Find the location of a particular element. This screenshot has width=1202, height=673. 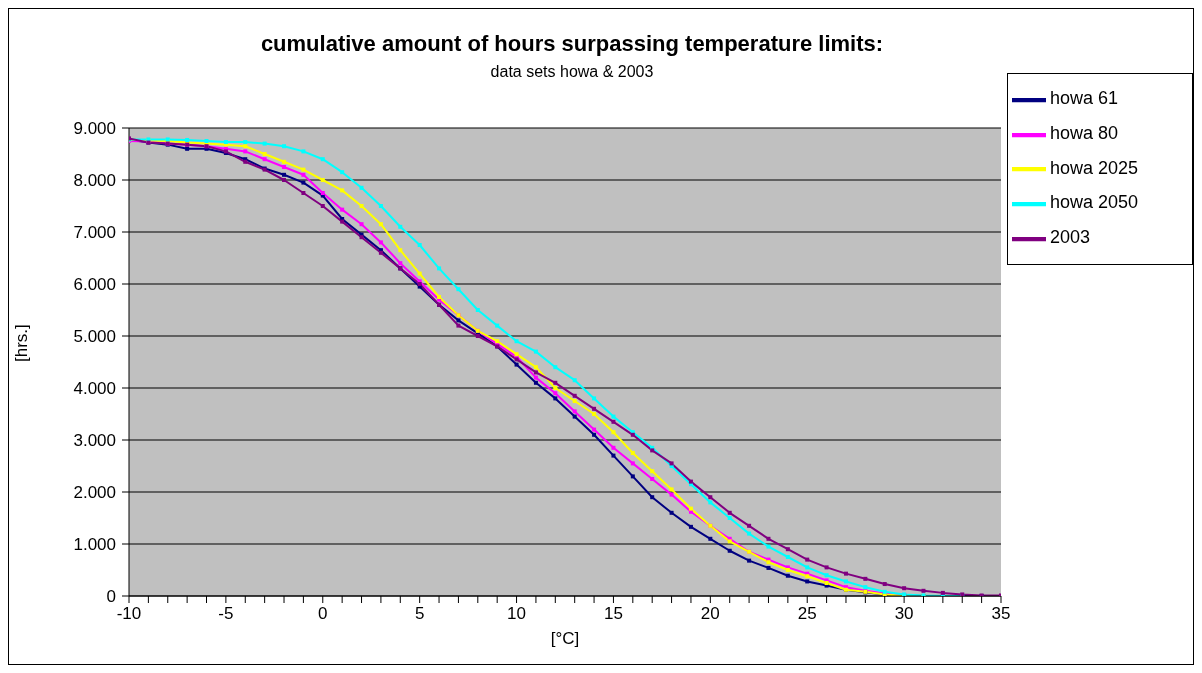

legend-label: howa 61 is located at coordinates (1084, 98).